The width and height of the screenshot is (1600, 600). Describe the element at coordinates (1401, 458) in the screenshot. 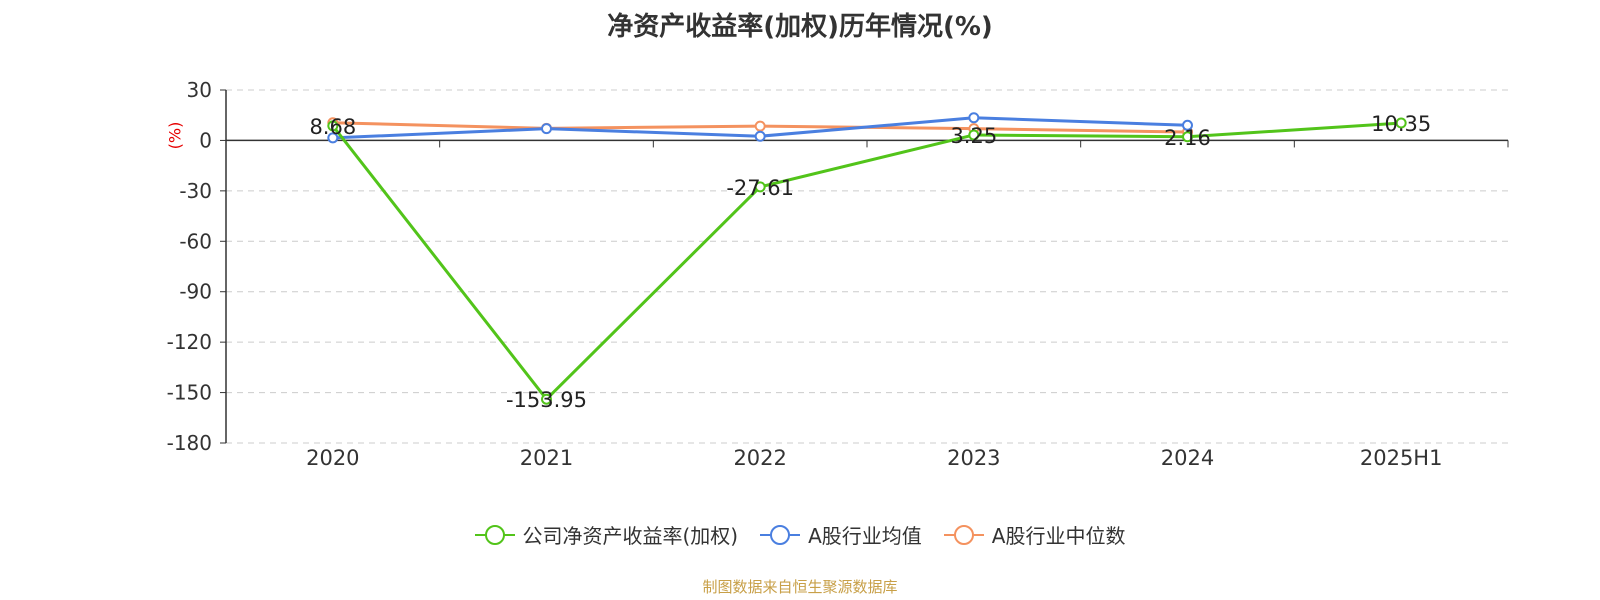

I see `x-tick-label: 2025H1` at that location.